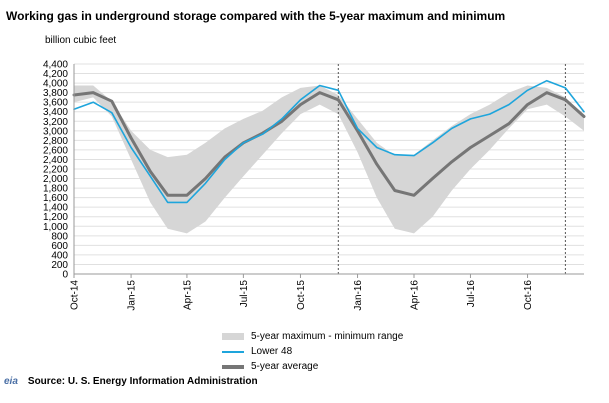 The width and height of the screenshot is (609, 403). What do you see at coordinates (55, 189) in the screenshot?
I see `y-tick-label: 1,800` at bounding box center [55, 189].